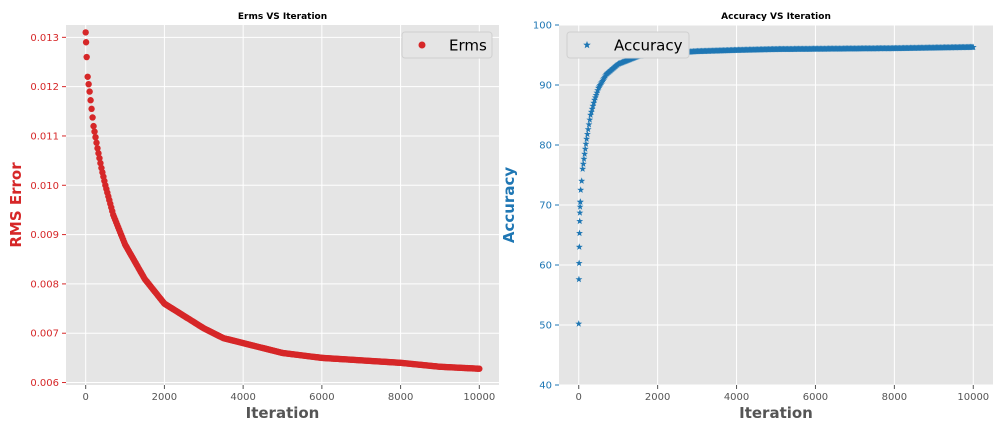 The width and height of the screenshot is (1008, 432). I want to click on accuracy-chart-title: Accuracy VS Iteration, so click(776, 17).